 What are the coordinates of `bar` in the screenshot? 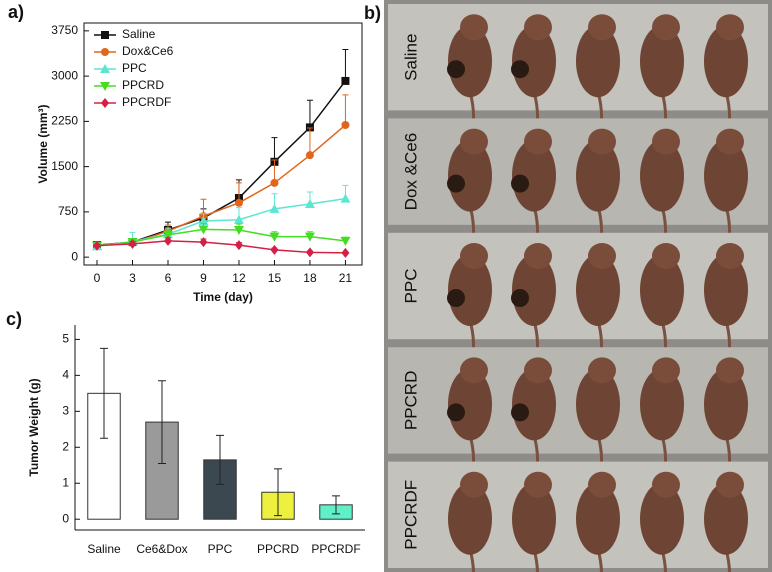 It's located at (104, 456).